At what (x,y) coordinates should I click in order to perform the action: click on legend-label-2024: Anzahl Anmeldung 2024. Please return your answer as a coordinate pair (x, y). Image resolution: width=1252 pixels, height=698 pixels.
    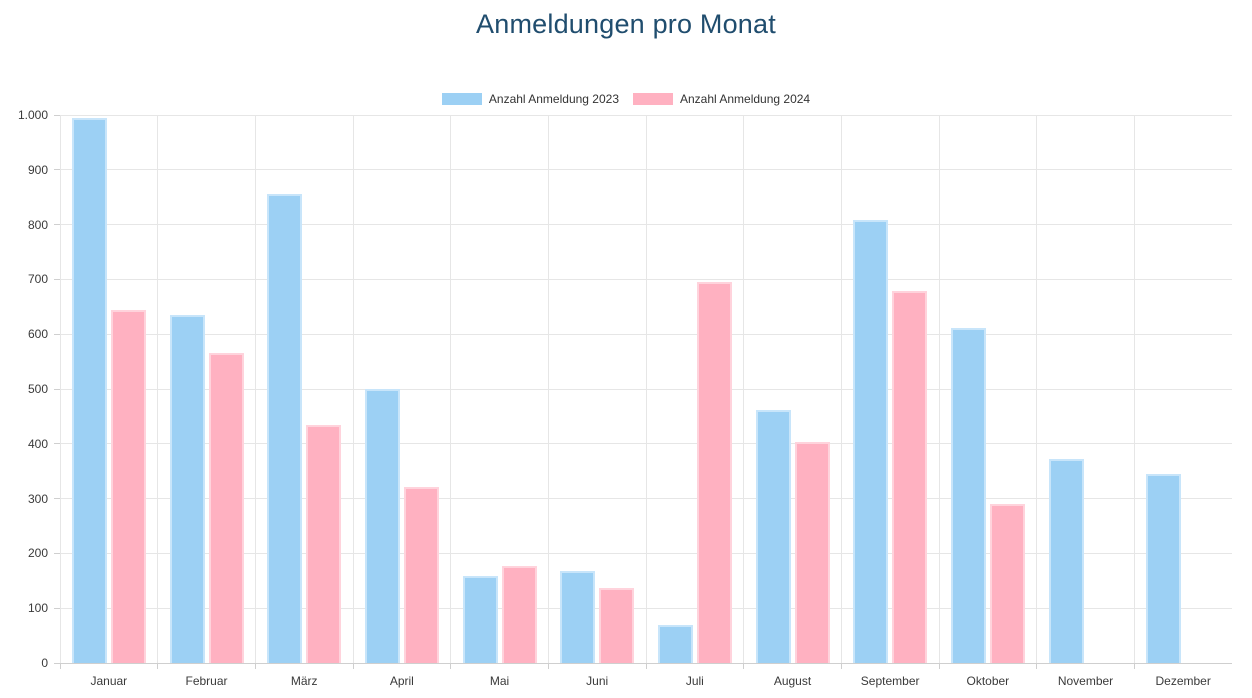
    Looking at the image, I should click on (745, 99).